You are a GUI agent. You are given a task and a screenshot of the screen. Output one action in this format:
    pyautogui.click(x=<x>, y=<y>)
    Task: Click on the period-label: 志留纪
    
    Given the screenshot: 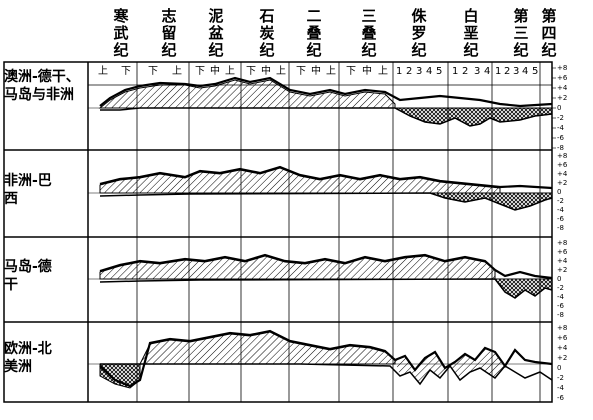 What is the action you would take?
    pyautogui.click(x=169, y=33)
    